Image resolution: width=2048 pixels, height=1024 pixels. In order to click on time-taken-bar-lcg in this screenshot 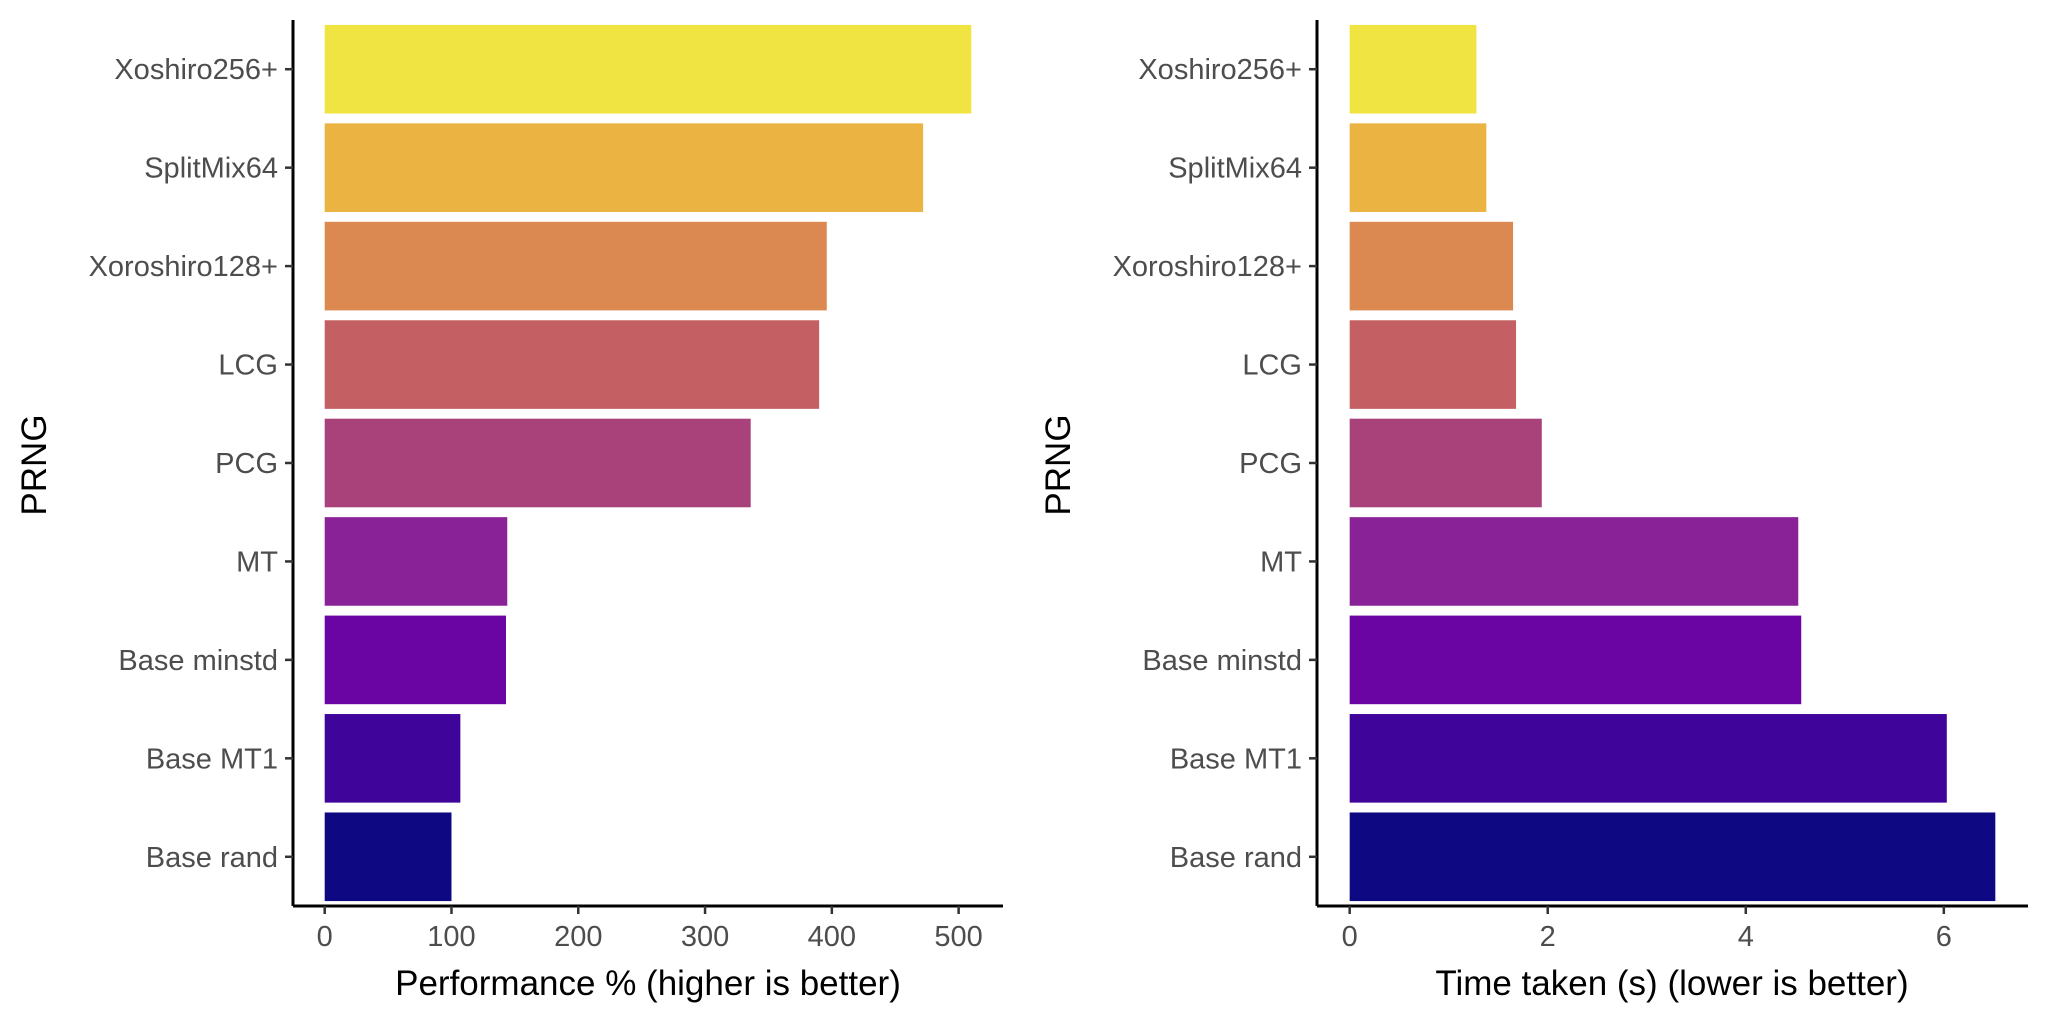, I will do `click(1433, 364)`.